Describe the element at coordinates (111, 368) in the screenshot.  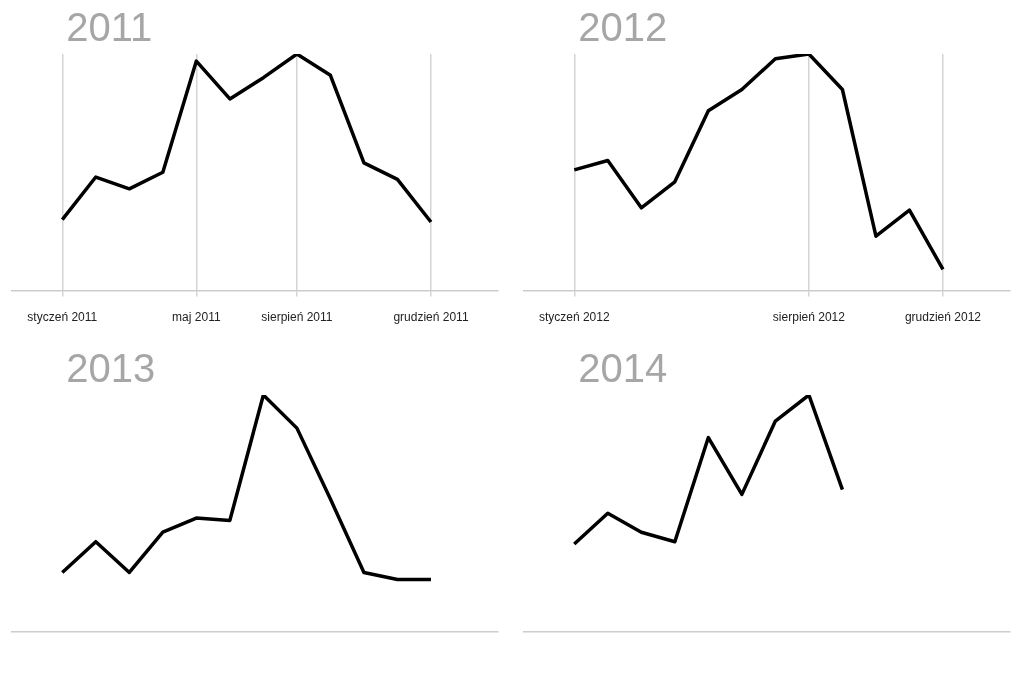
I see `chart-title: 2013` at that location.